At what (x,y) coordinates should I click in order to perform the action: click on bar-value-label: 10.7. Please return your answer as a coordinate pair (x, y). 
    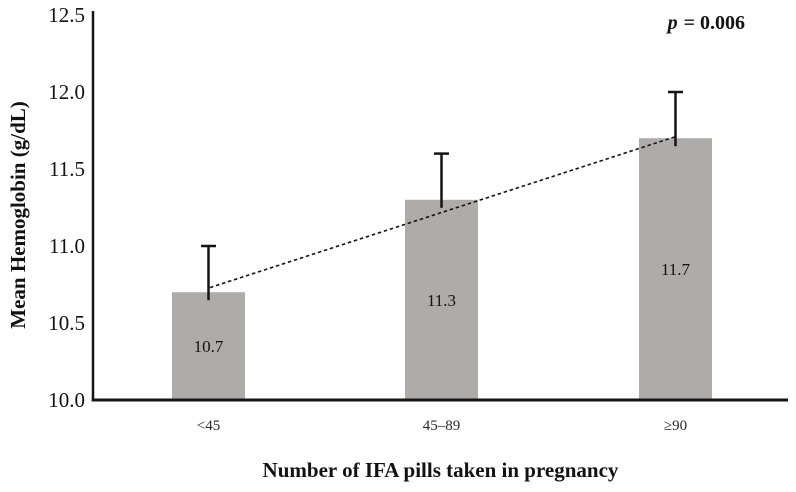
    Looking at the image, I should click on (209, 346).